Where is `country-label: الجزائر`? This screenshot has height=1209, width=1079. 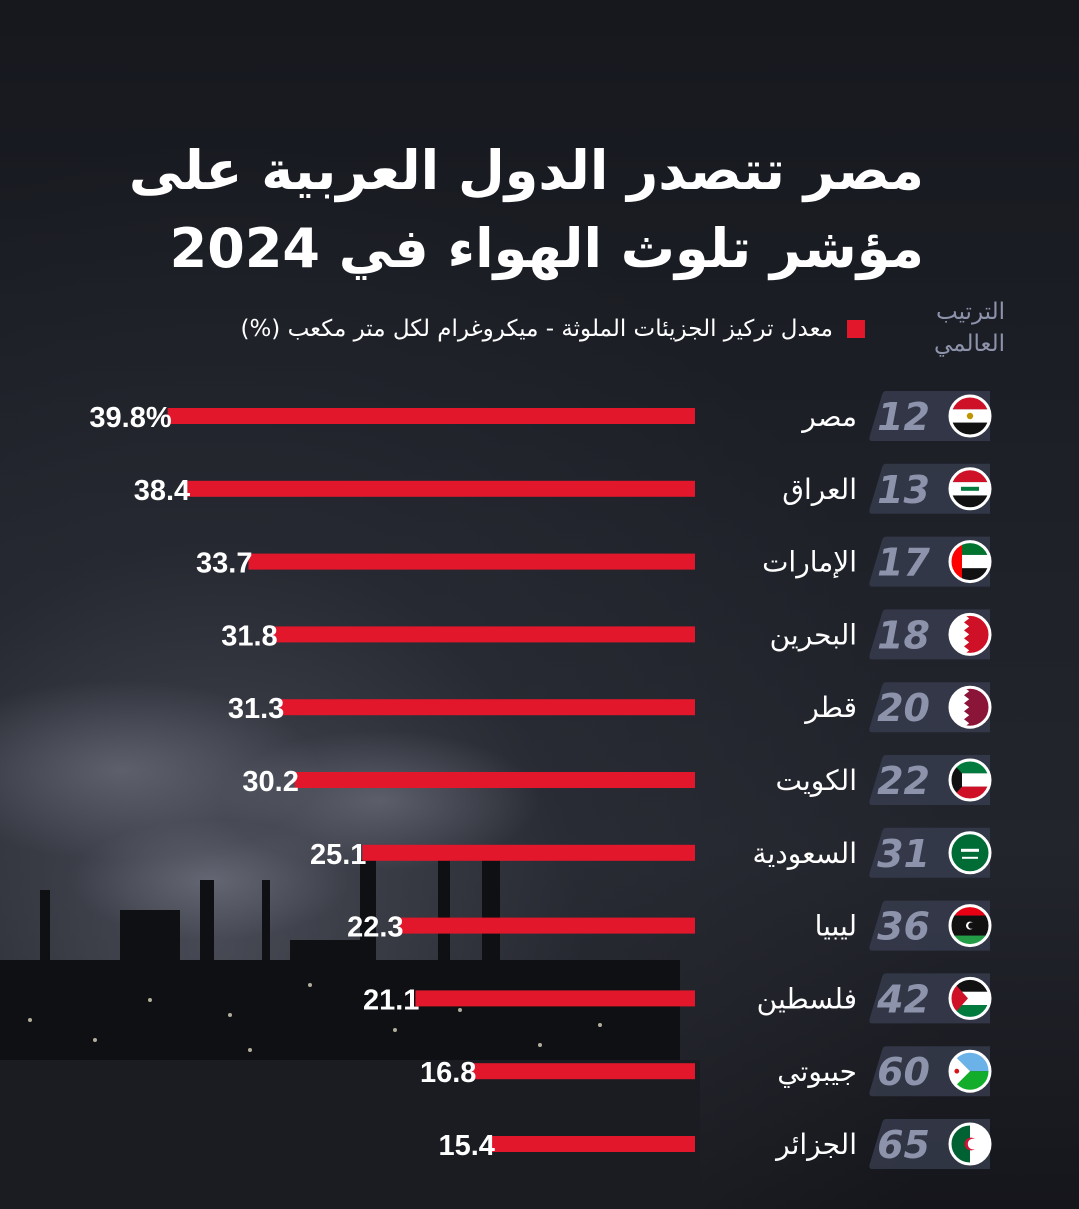
country-label: الجزائر is located at coordinates (815, 1144).